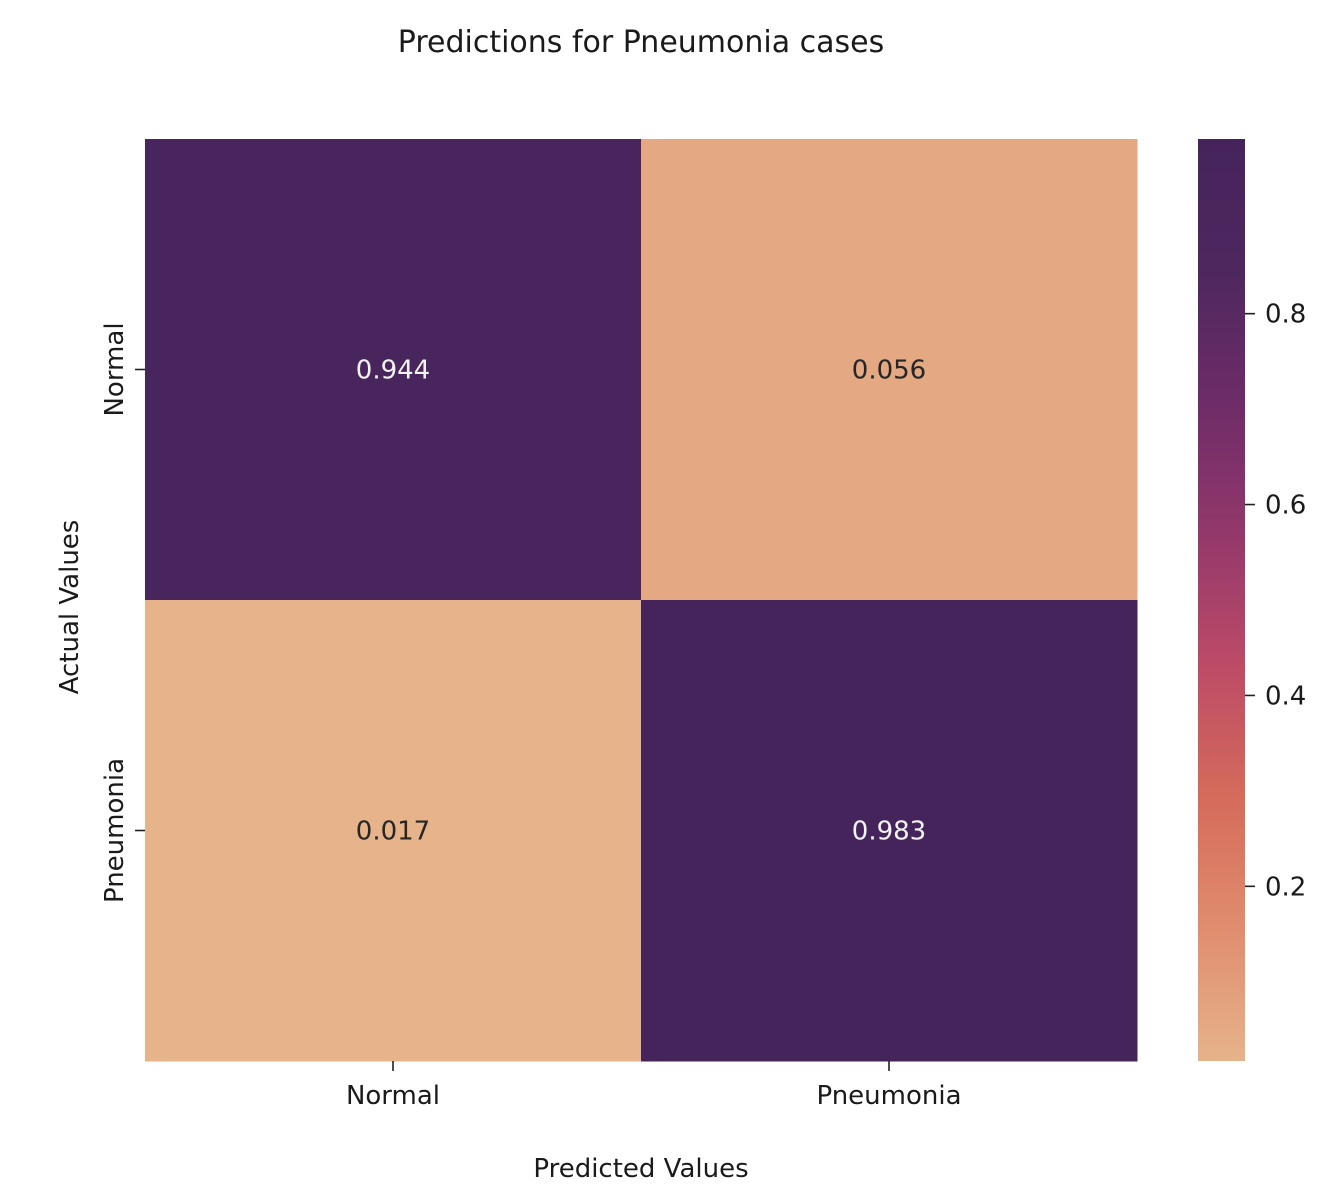  Describe the element at coordinates (654, 1086) in the screenshot. I see `x-axis: Normal Pneumonia` at that location.